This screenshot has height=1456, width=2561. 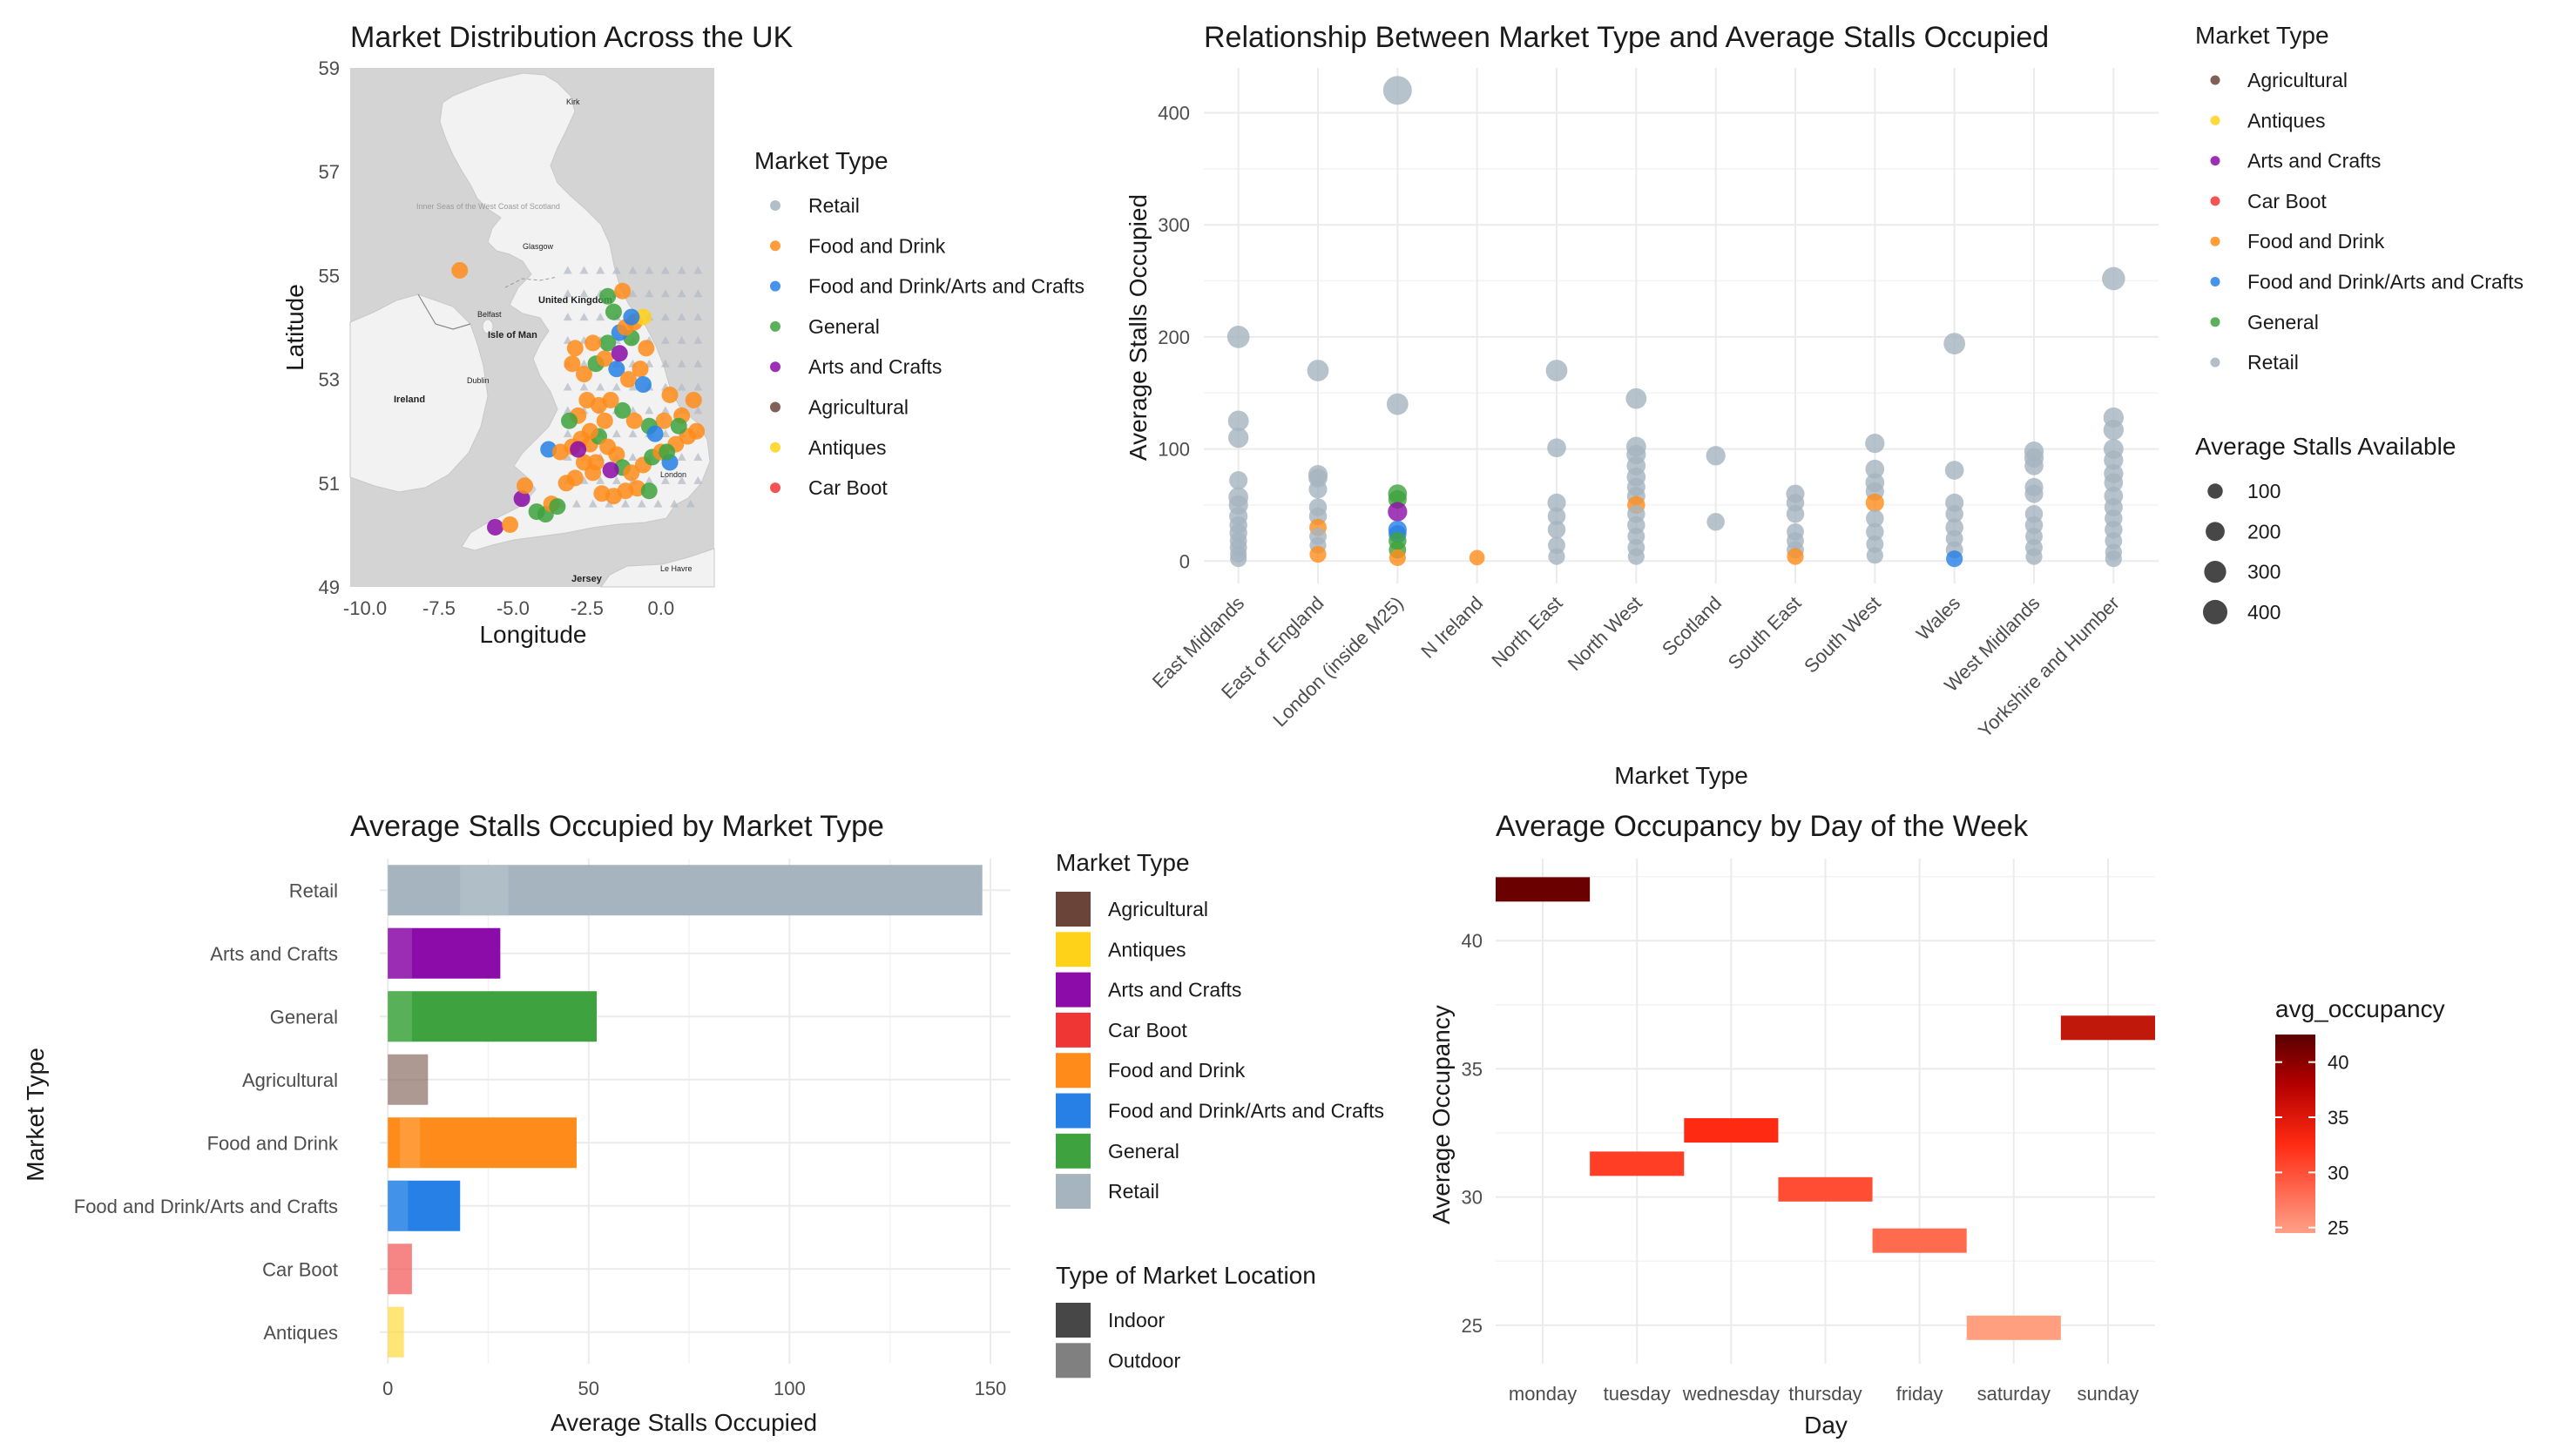 What do you see at coordinates (1681, 325) in the screenshot?
I see `scatter-grid` at bounding box center [1681, 325].